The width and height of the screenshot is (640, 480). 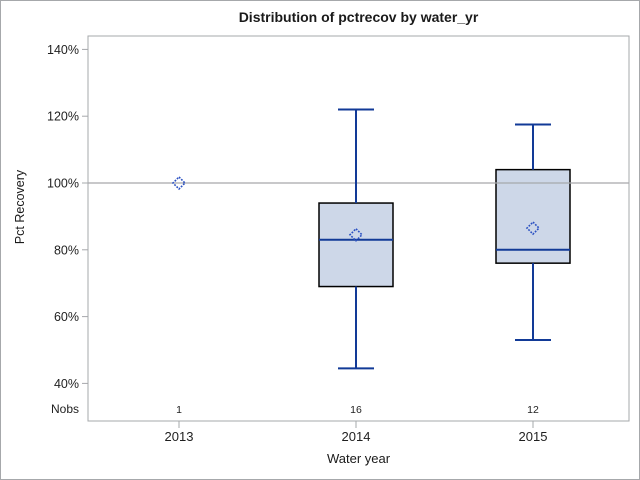 What do you see at coordinates (66, 250) in the screenshot?
I see `y-tick-label: 80%` at bounding box center [66, 250].